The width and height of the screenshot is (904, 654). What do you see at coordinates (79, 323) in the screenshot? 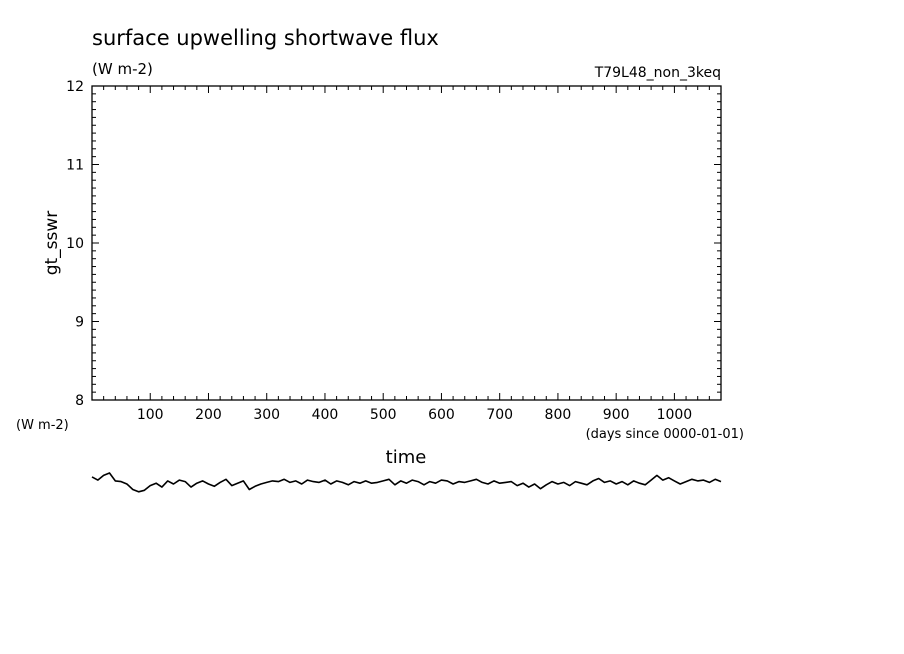
I see `y-tick-label: 9` at bounding box center [79, 323].